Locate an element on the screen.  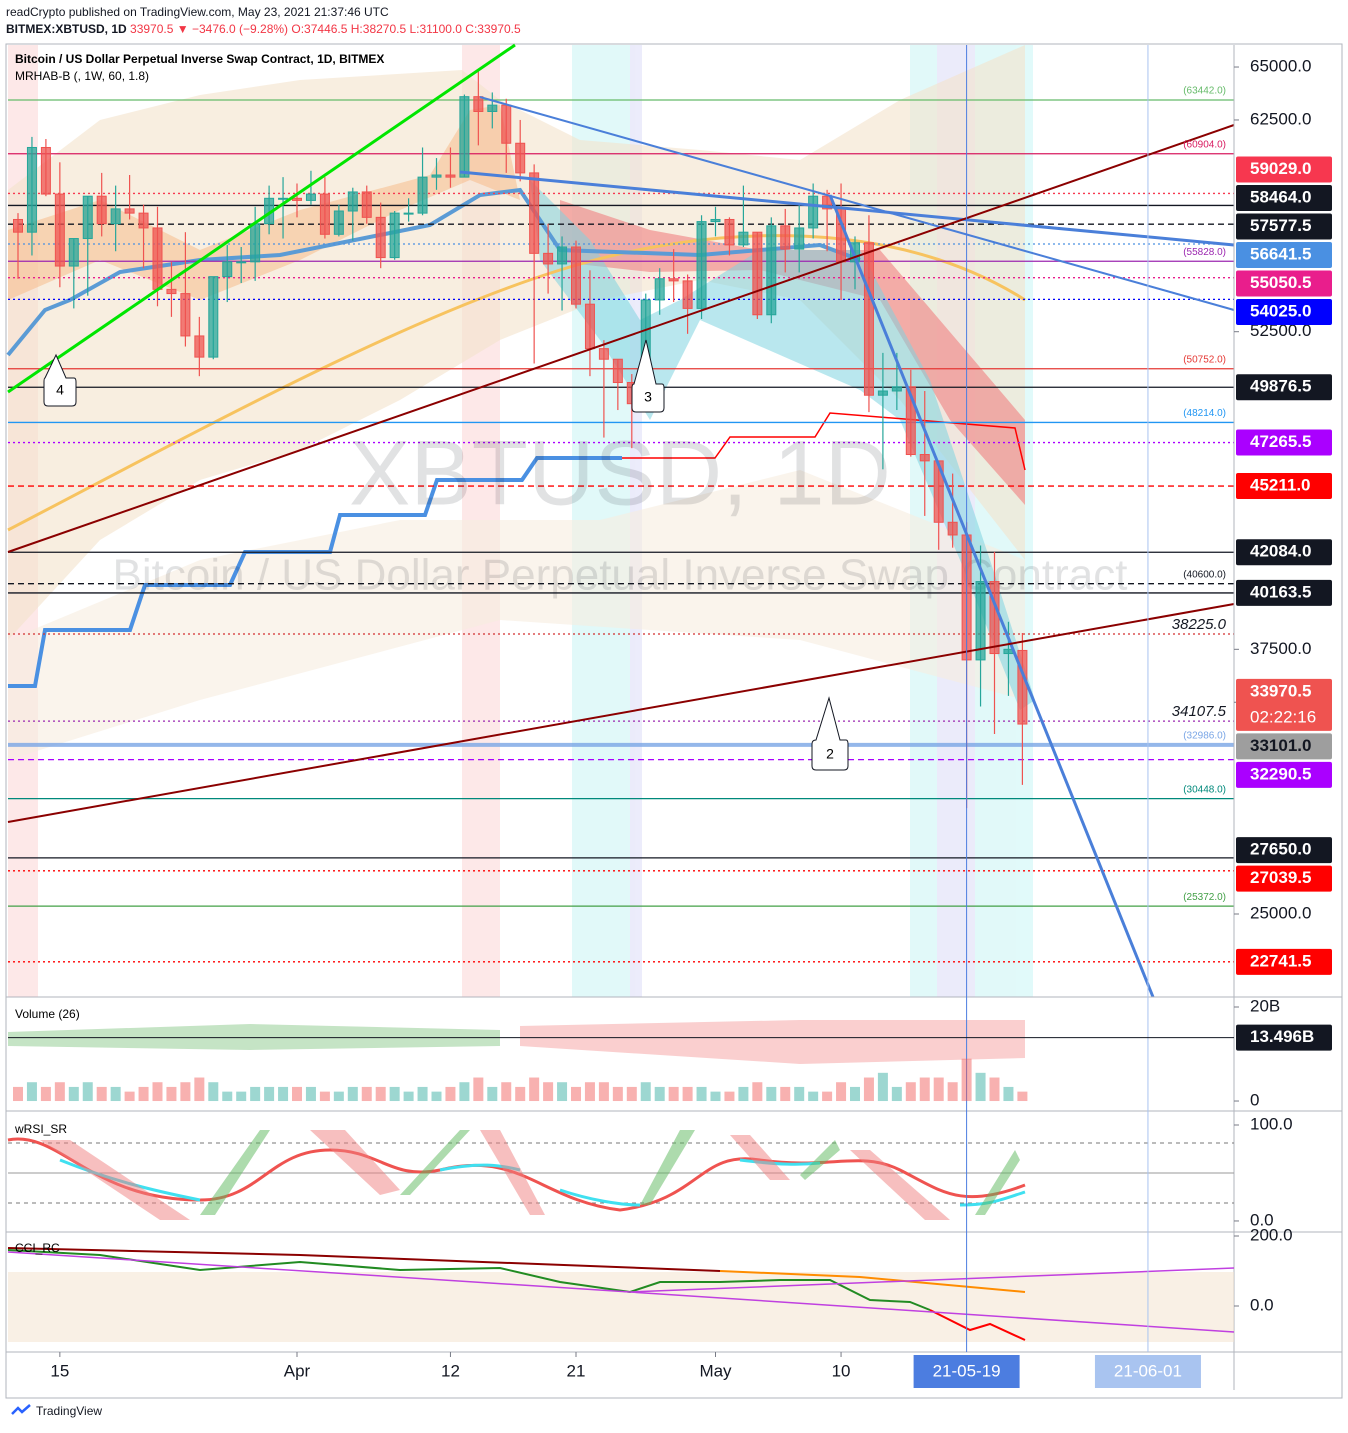
change: ▼ −3476.0 (−9.28%) is located at coordinates (232, 29).